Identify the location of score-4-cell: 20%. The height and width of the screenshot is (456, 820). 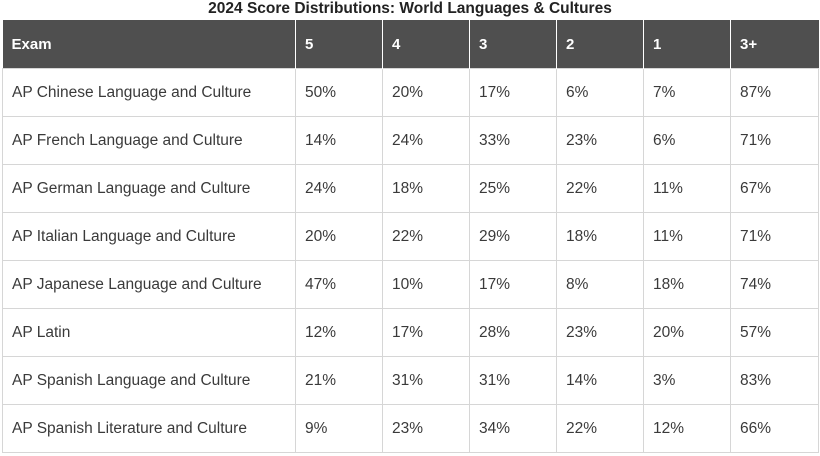
(426, 92).